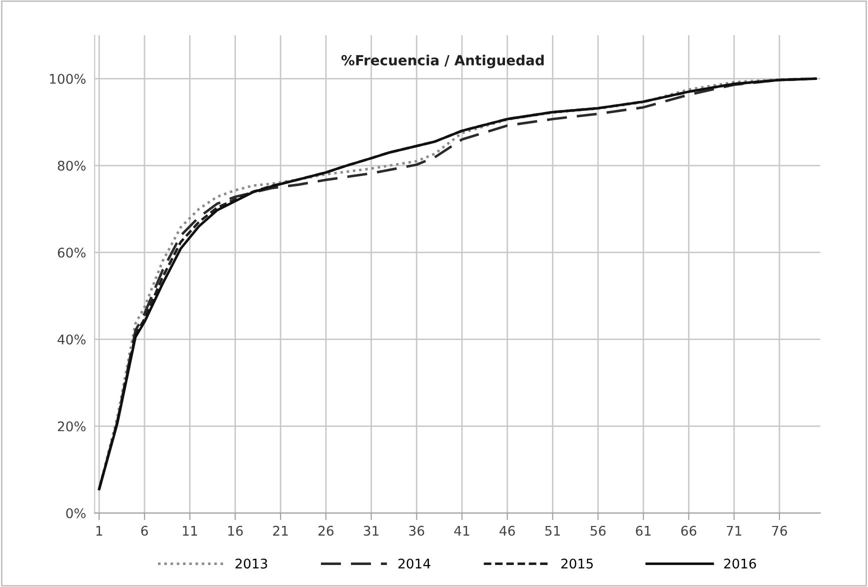 The height and width of the screenshot is (587, 868). What do you see at coordinates (740, 563) in the screenshot?
I see `legend-label: 2016` at bounding box center [740, 563].